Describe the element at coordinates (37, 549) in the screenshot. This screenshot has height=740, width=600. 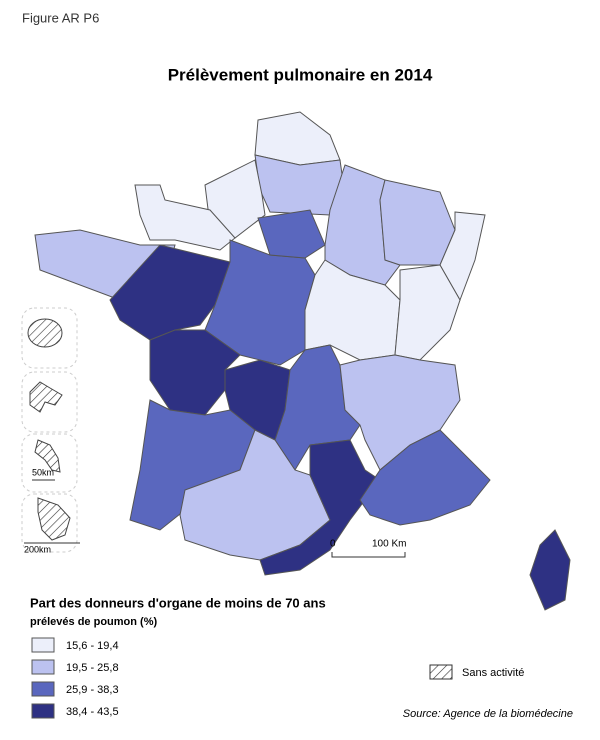
I see `inset-scale: 200km` at that location.